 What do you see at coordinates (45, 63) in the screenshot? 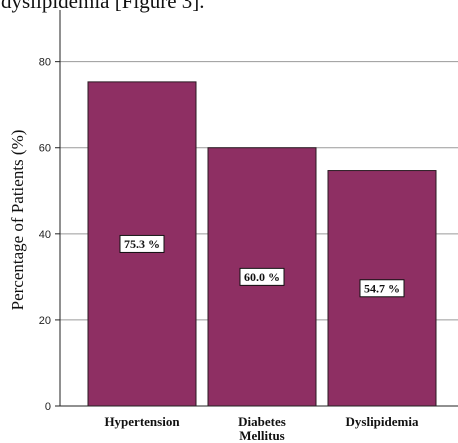
I see `y-tick-label-80: 80` at bounding box center [45, 63].